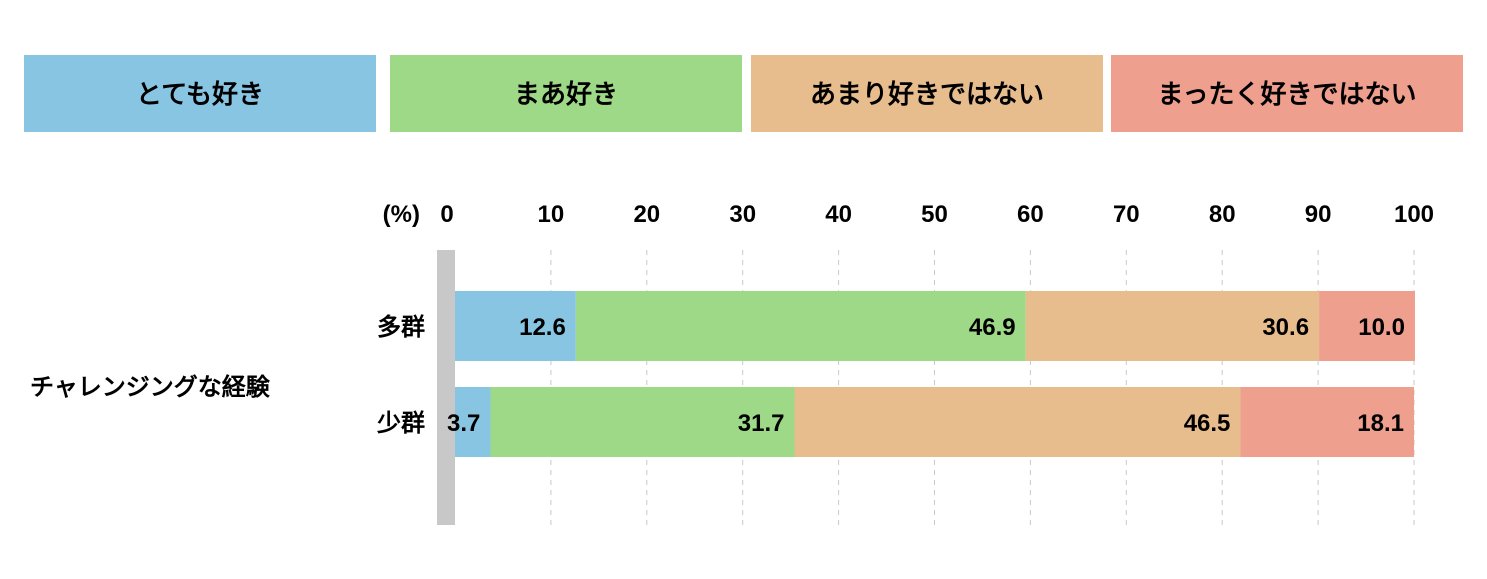 The image size is (1487, 579). Describe the element at coordinates (646, 214) in the screenshot. I see `x-tick-label: 20` at that location.